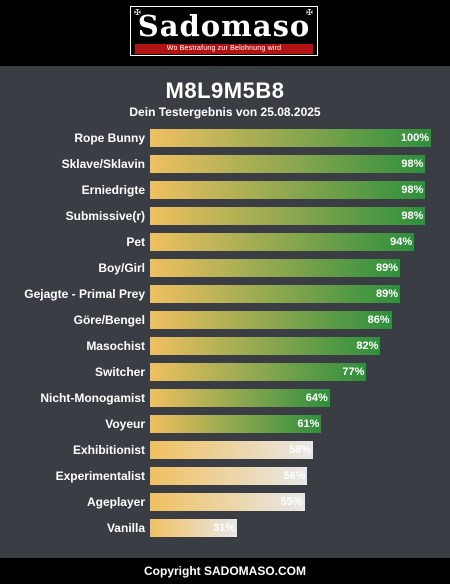  Describe the element at coordinates (227, 502) in the screenshot. I see `bar: 55%` at that location.